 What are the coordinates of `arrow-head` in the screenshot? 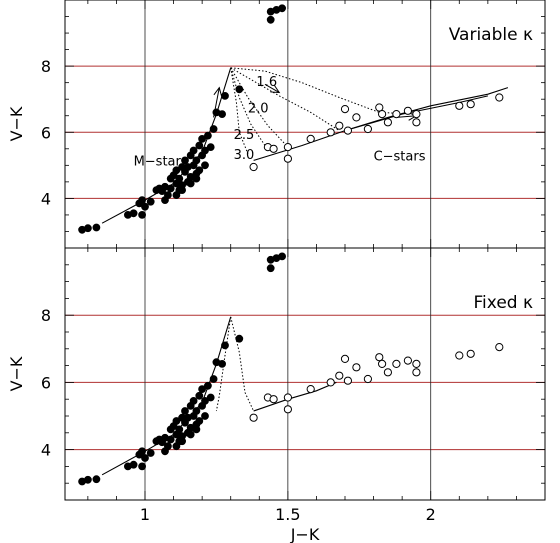 It's located at (275, 89).